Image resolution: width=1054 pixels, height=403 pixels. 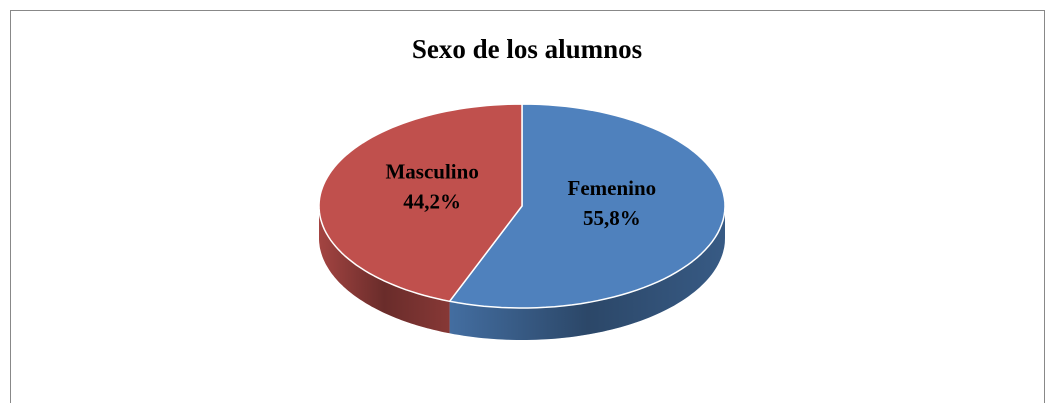 I want to click on slice-value-label: 44,2%, so click(x=432, y=201).